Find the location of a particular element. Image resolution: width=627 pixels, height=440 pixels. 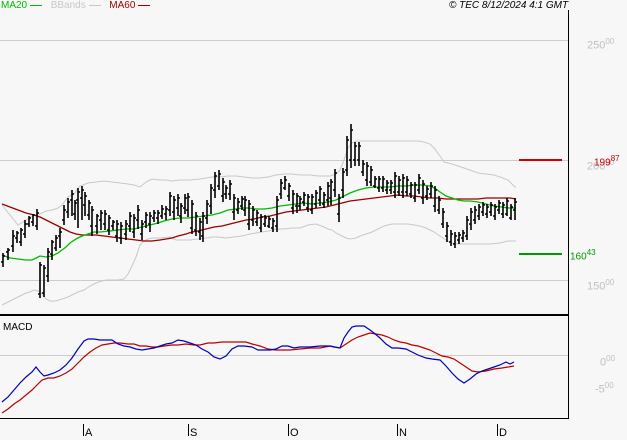

legend: MA20 BBands MA60 is located at coordinates (76, 6).